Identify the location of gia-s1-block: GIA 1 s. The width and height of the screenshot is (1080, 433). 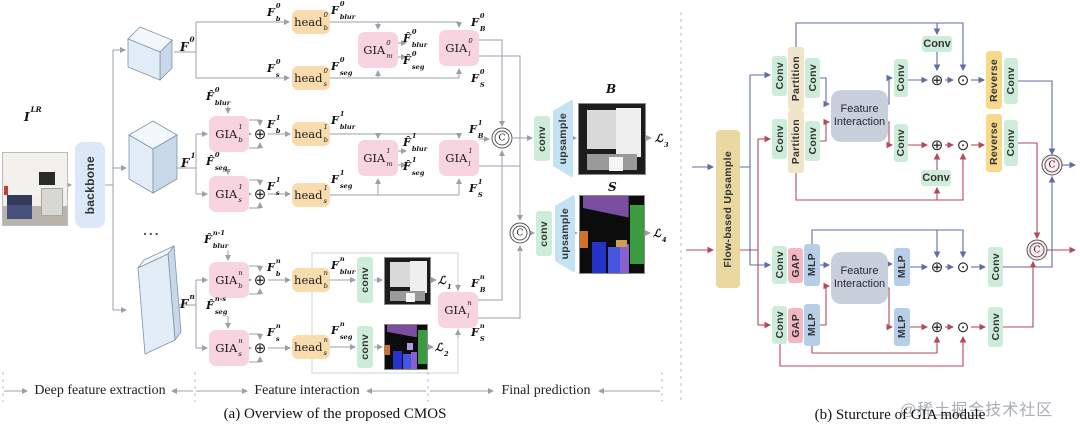
(229, 194).